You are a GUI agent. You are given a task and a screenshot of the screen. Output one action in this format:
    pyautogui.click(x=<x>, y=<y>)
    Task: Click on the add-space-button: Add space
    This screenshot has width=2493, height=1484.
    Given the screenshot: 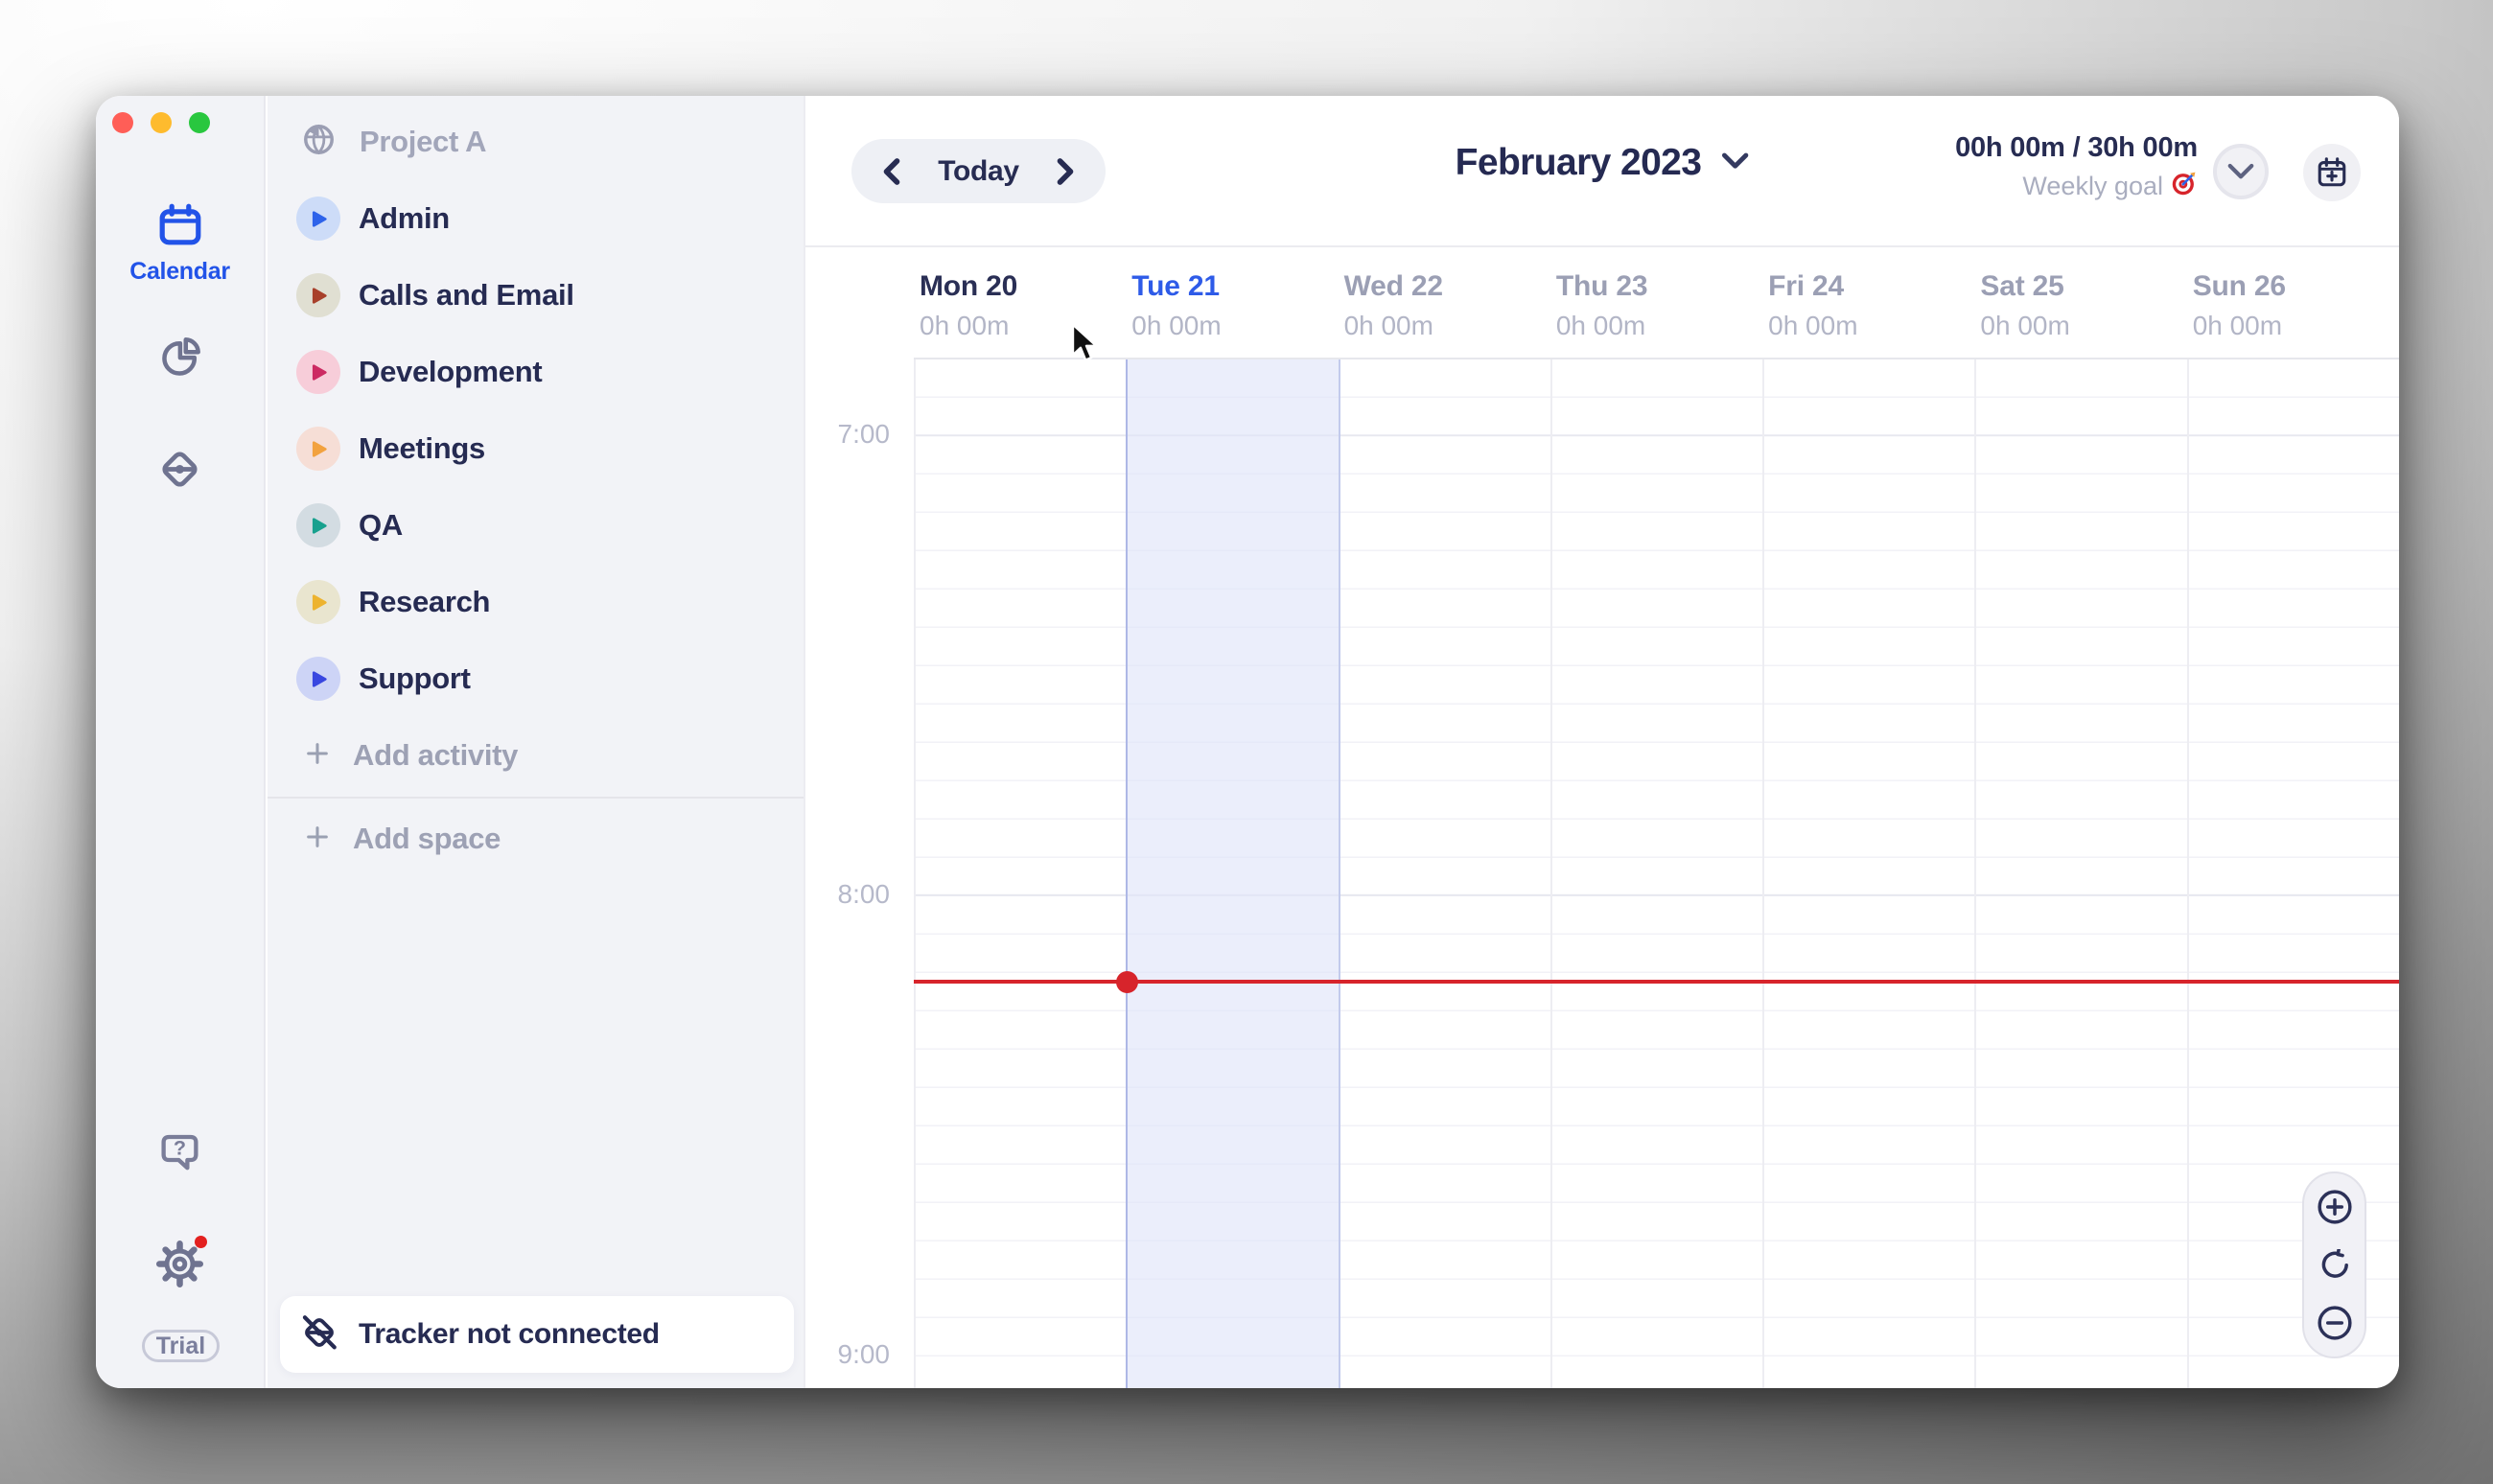 What is the action you would take?
    pyautogui.click(x=536, y=838)
    